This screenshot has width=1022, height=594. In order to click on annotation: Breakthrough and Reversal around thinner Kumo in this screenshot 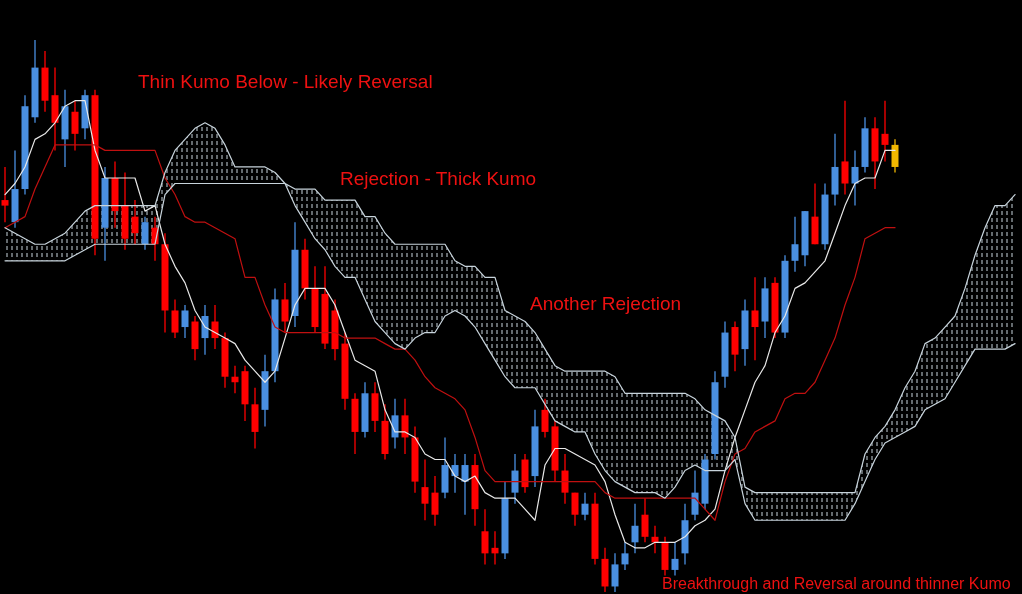, I will do `click(836, 583)`.